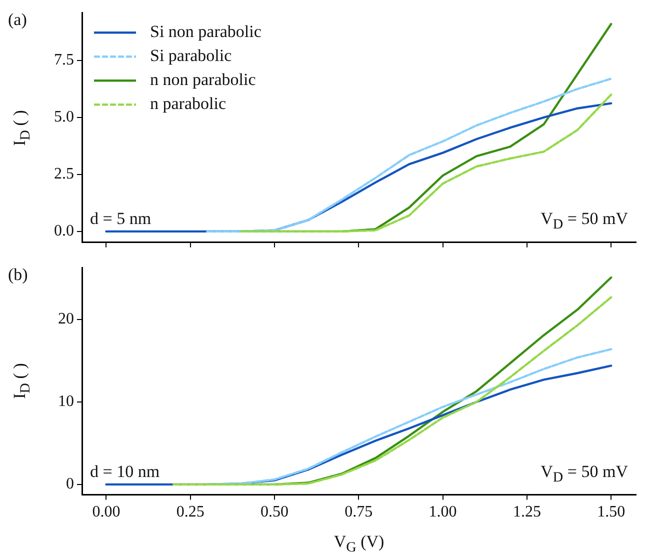 The height and width of the screenshot is (558, 649). I want to click on y-tick-label: 10, so click(66, 401).